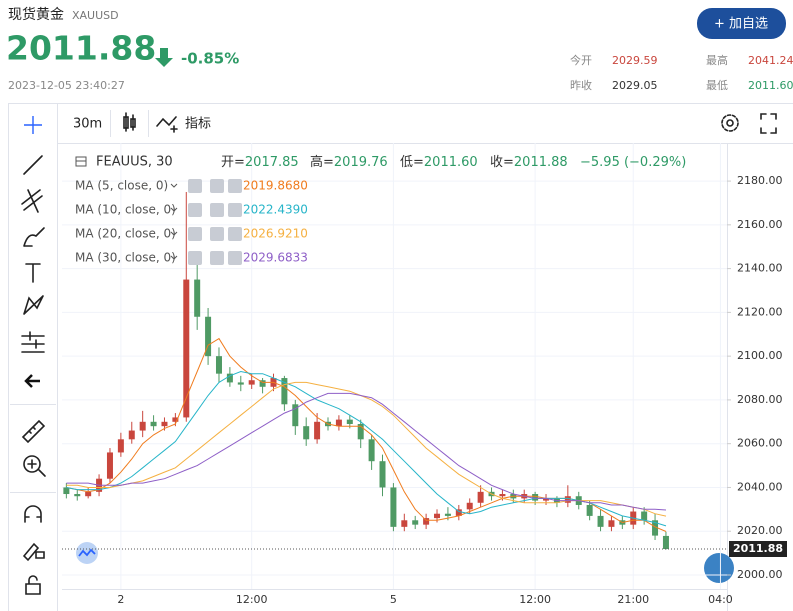  What do you see at coordinates (412, 162) in the screenshot?
I see `ohlc-label: 低=` at bounding box center [412, 162].